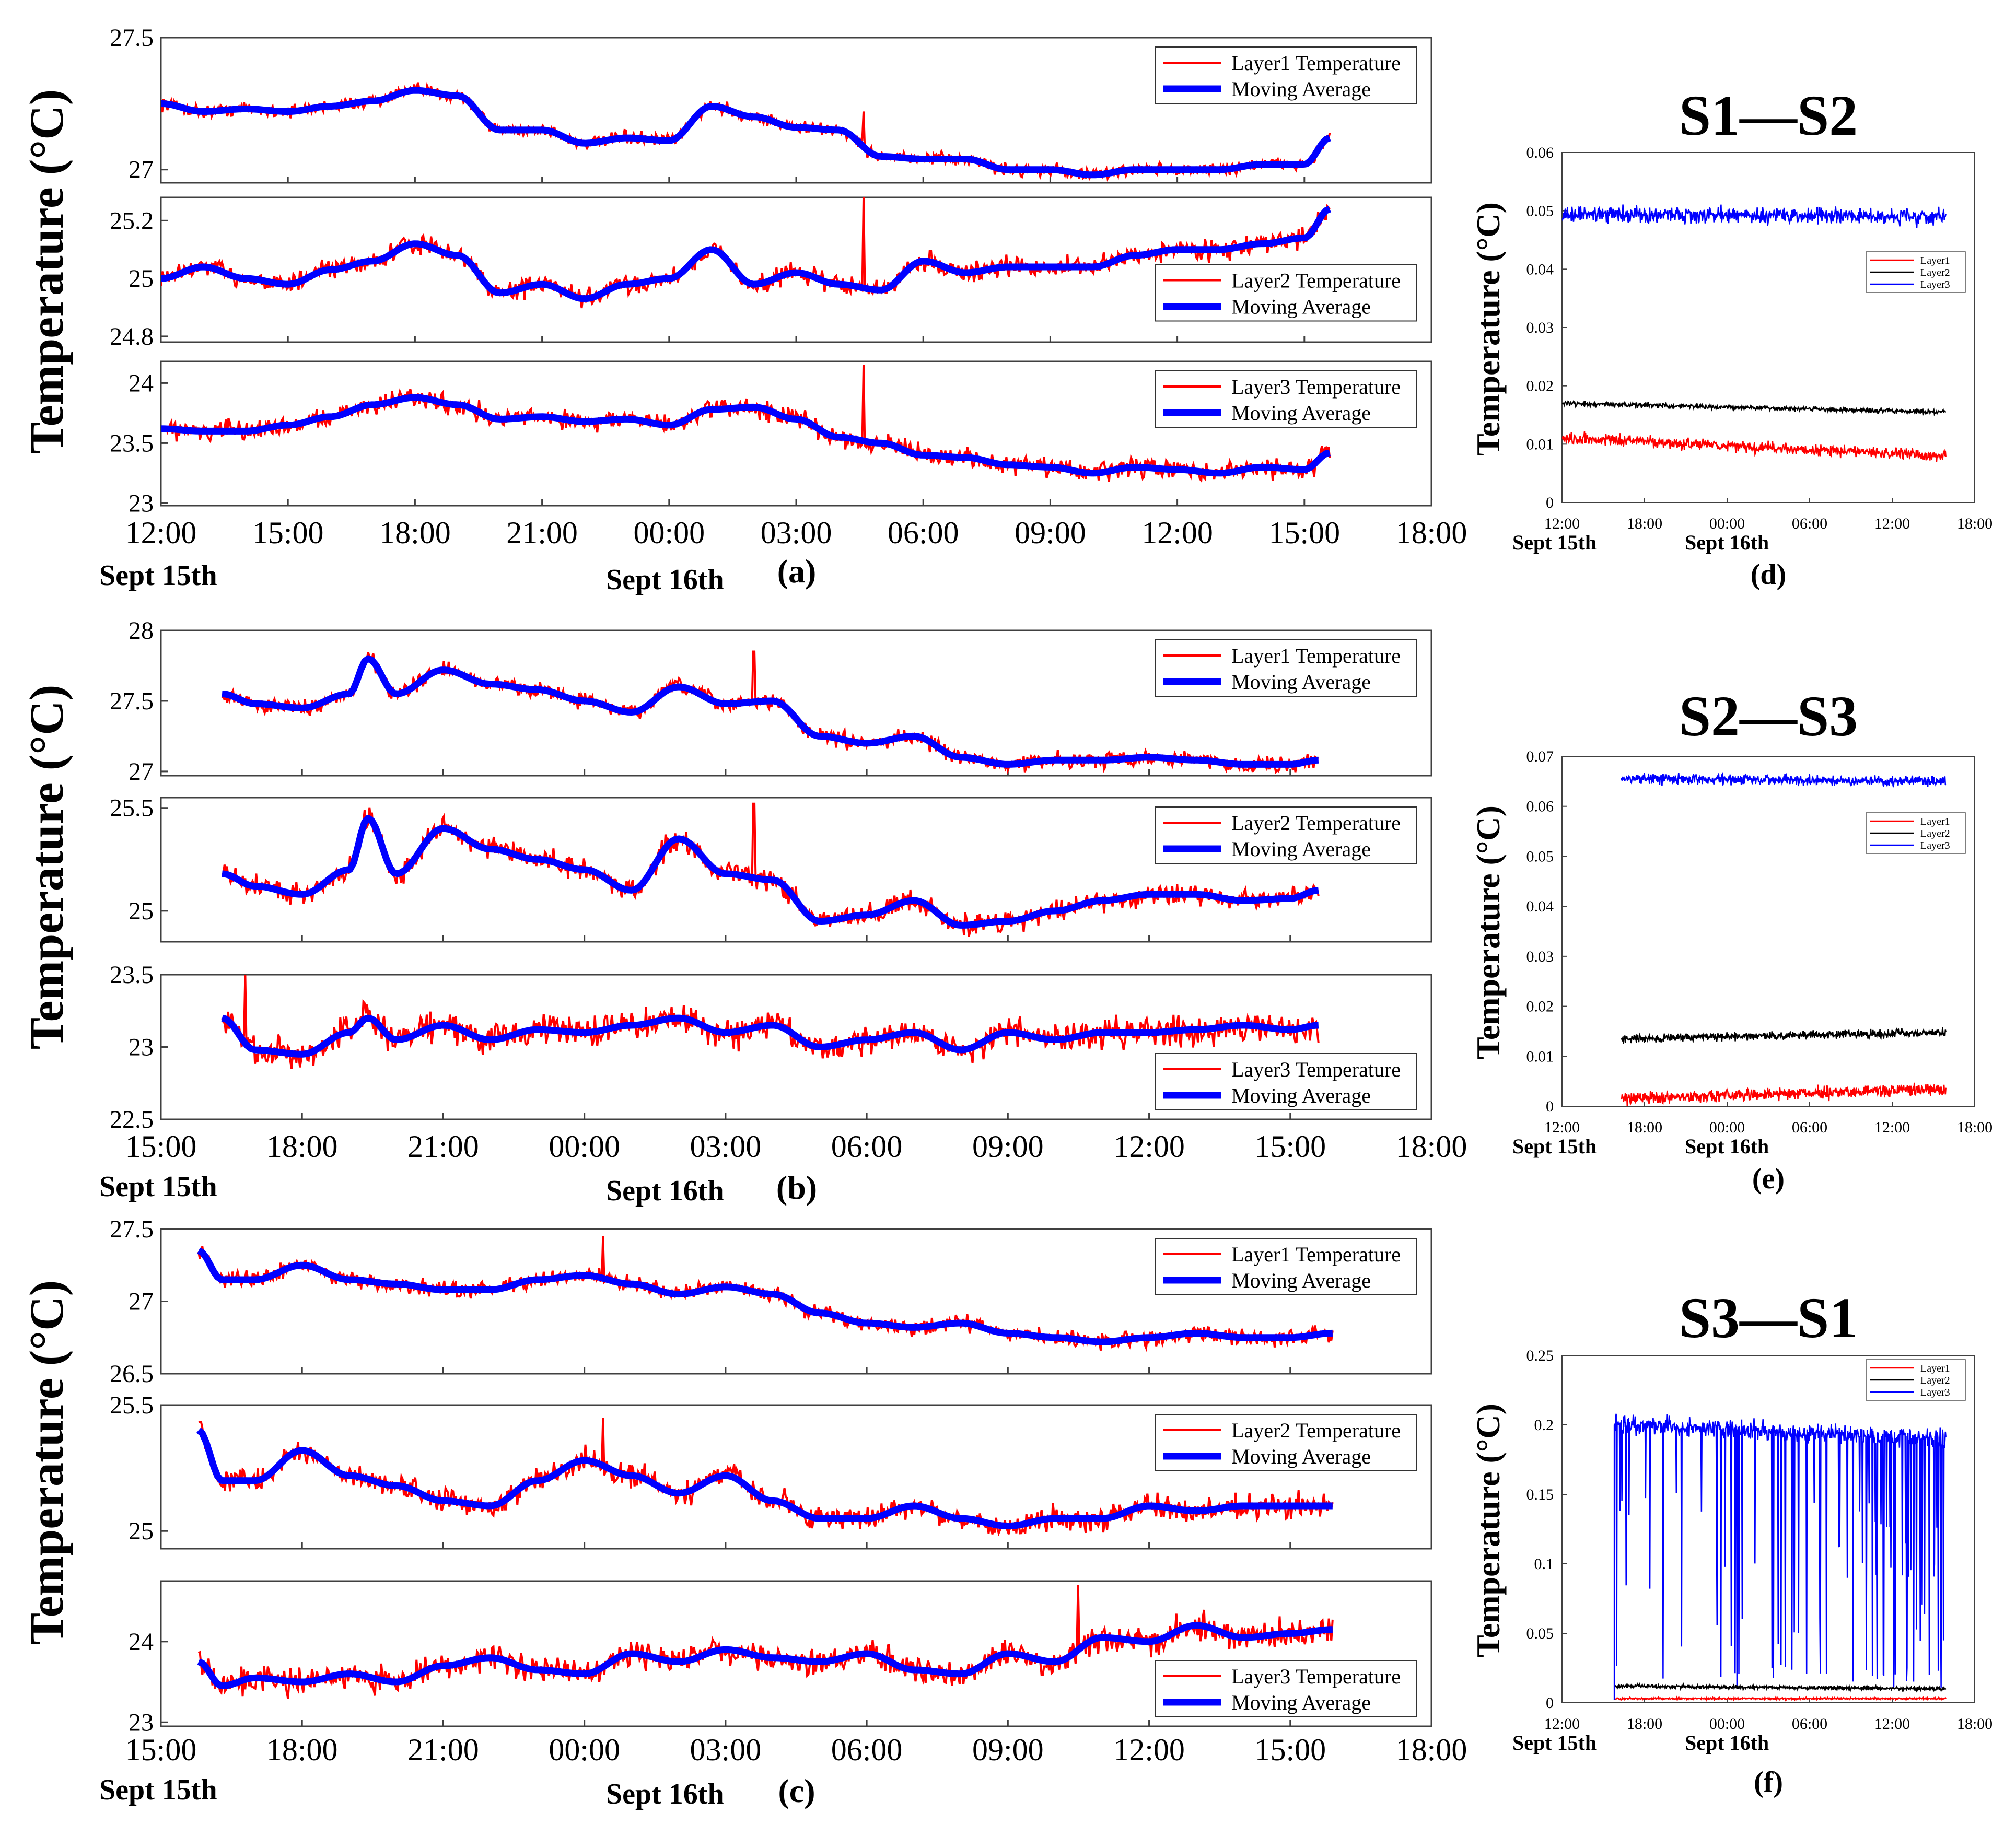  I want to click on panel-caption: (c), so click(796, 1790).